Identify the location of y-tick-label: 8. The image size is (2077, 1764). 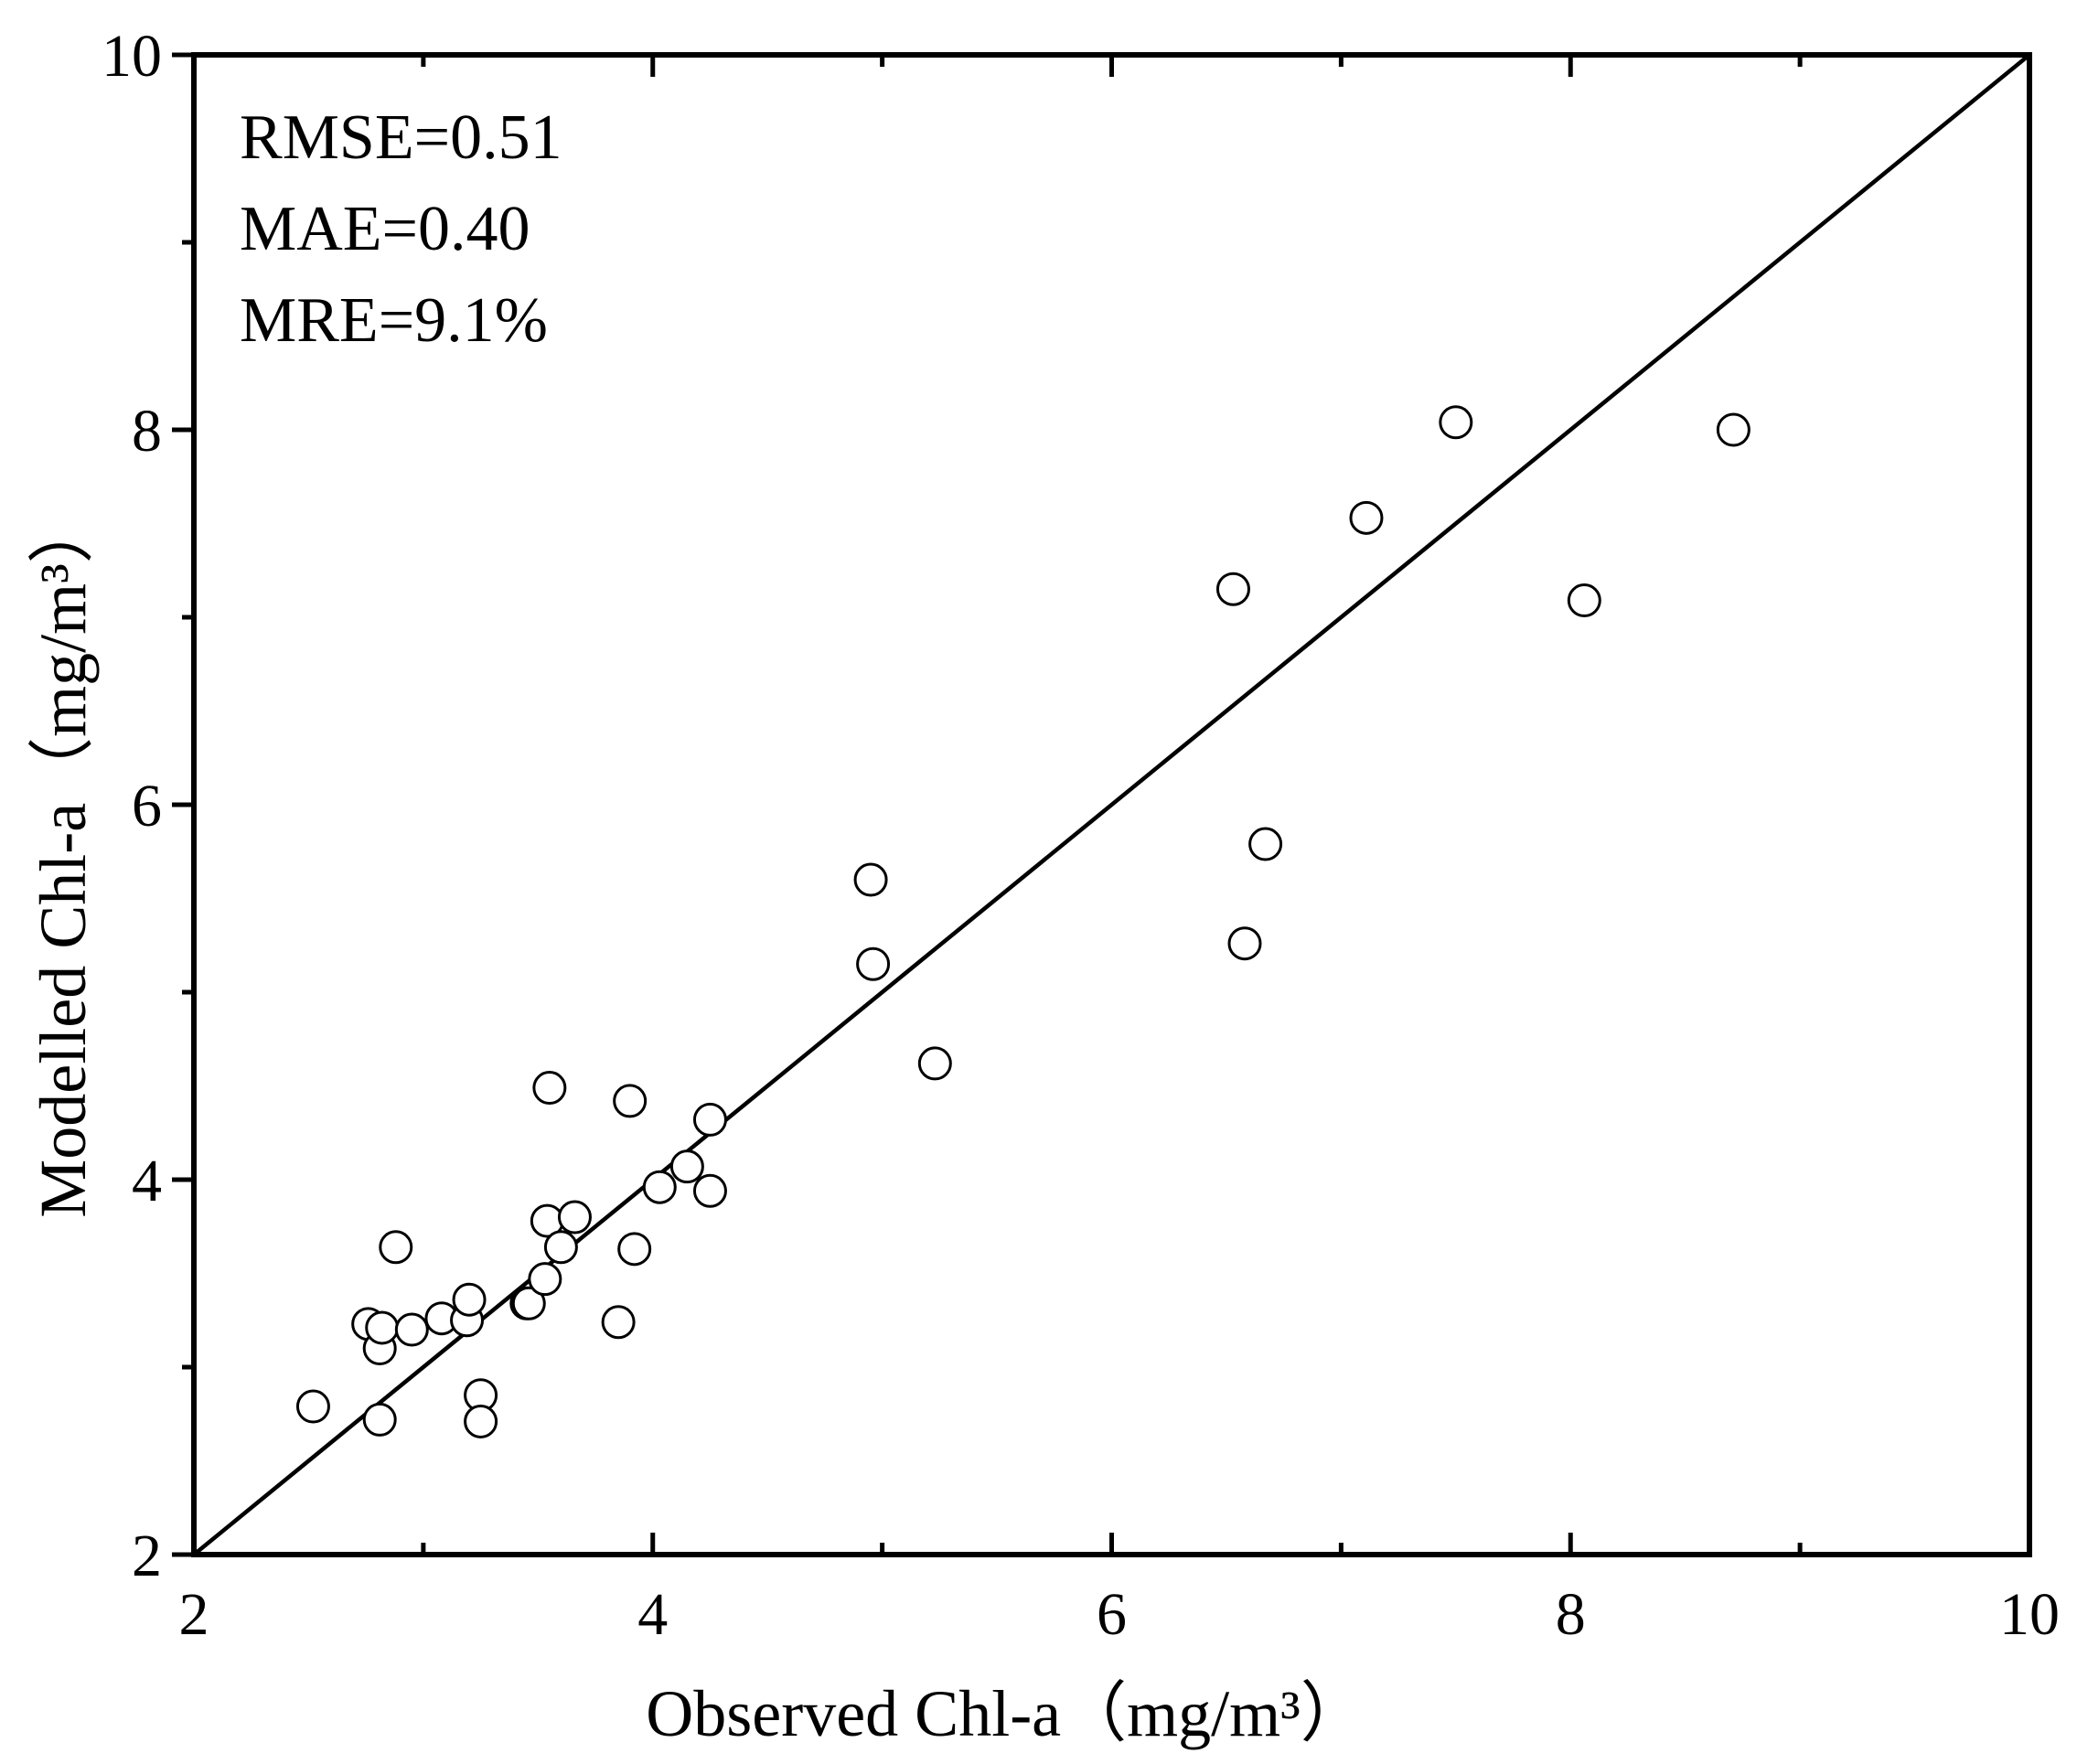
(147, 431).